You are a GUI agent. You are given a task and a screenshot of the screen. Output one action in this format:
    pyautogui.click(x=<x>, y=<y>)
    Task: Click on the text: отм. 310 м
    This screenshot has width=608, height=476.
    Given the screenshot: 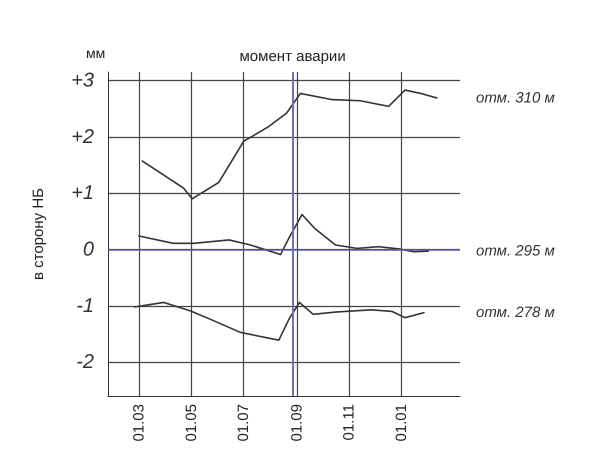 What is the action you would take?
    pyautogui.click(x=515, y=97)
    